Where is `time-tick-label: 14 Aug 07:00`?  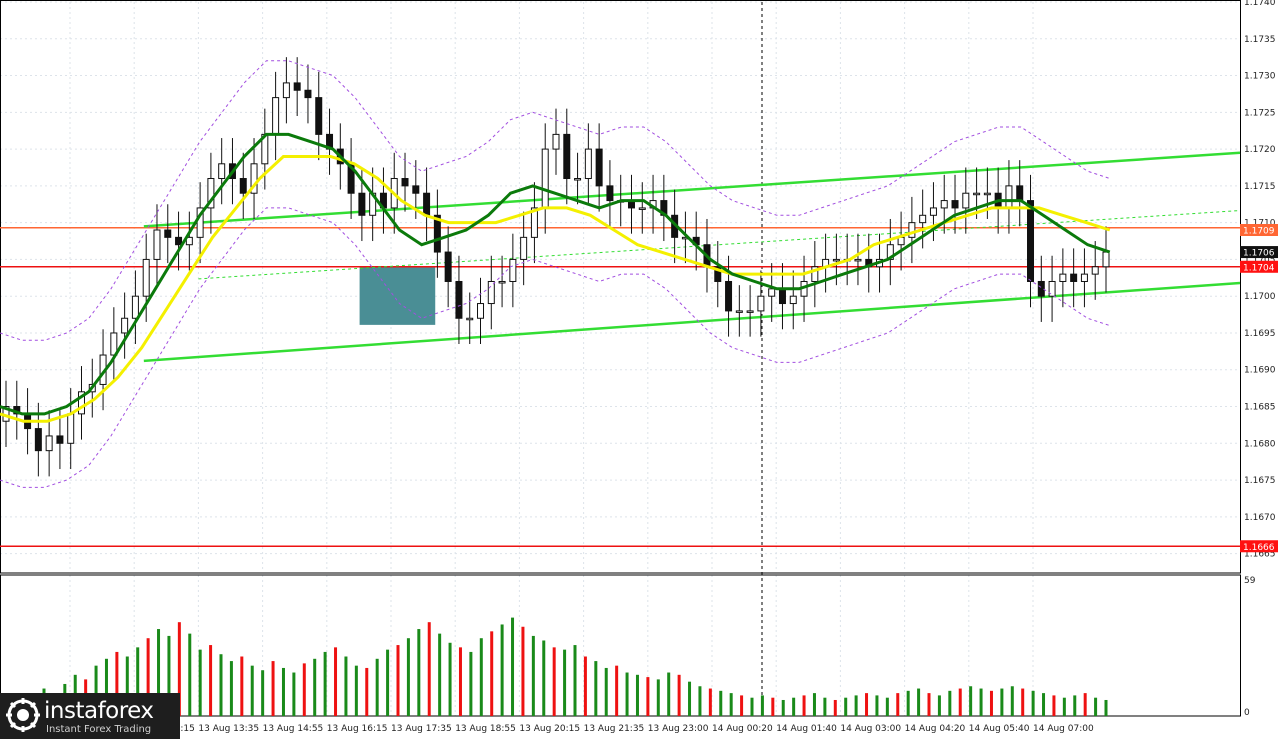
time-tick-label: 14 Aug 07:00 is located at coordinates (1063, 729).